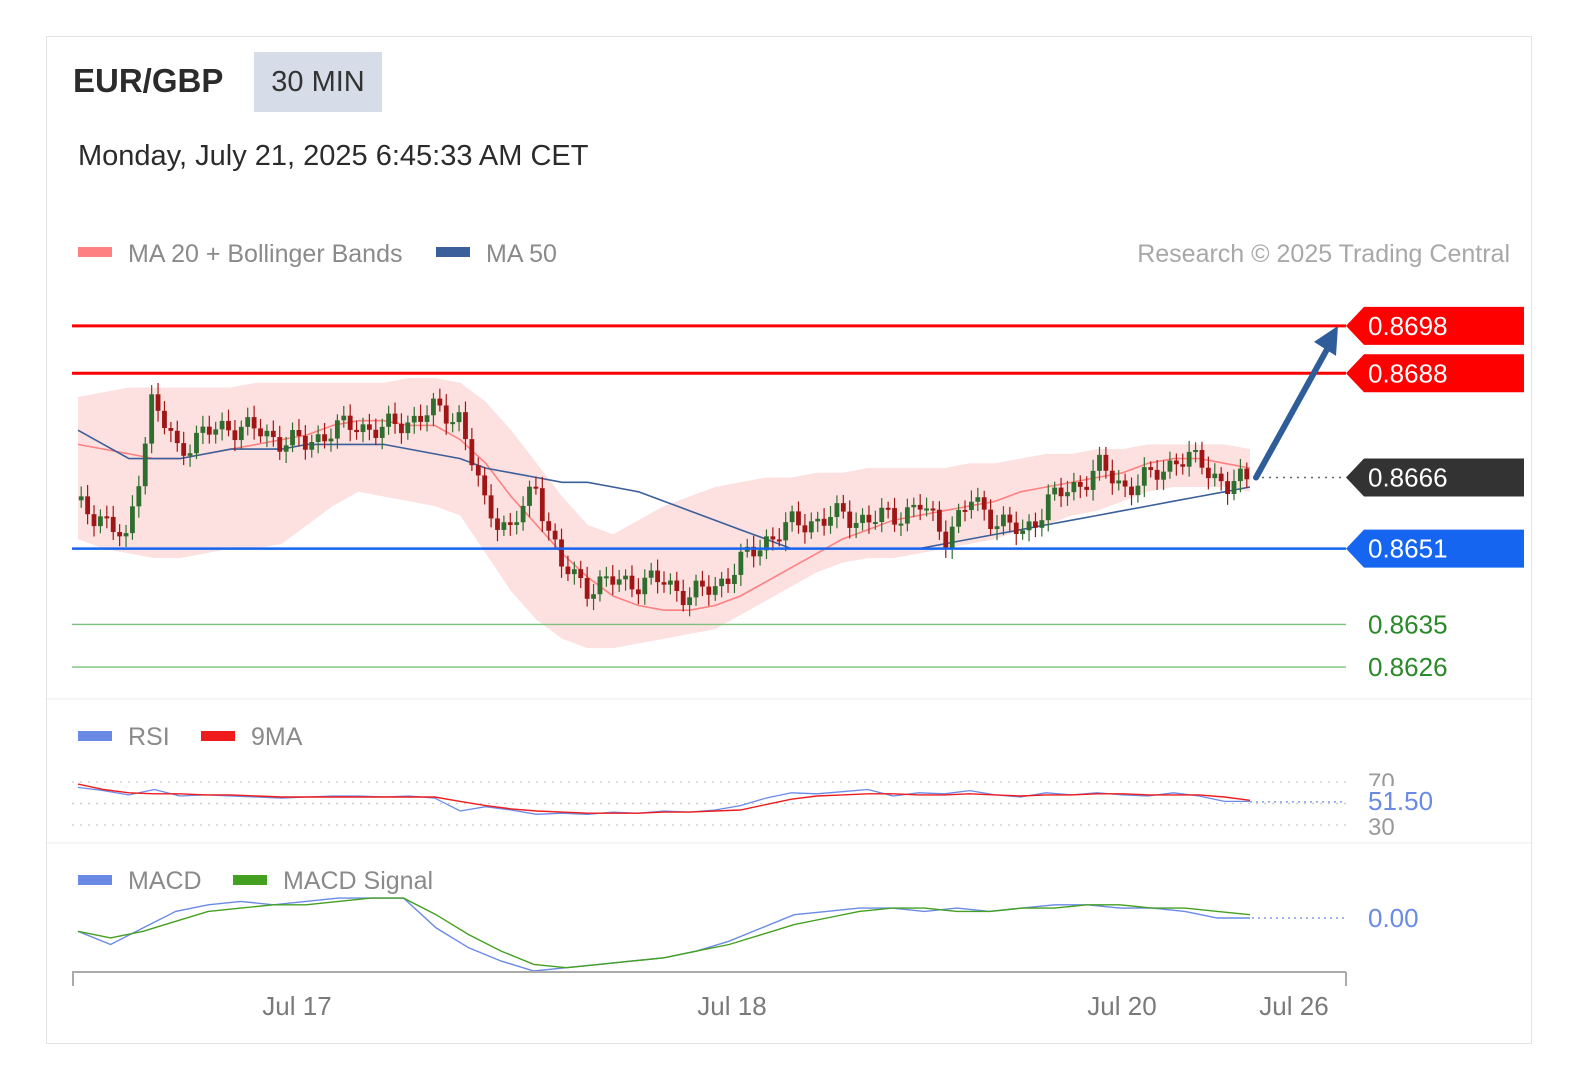 This screenshot has height=1086, width=1580. What do you see at coordinates (95, 252) in the screenshot?
I see `ma20-legend-swatch` at bounding box center [95, 252].